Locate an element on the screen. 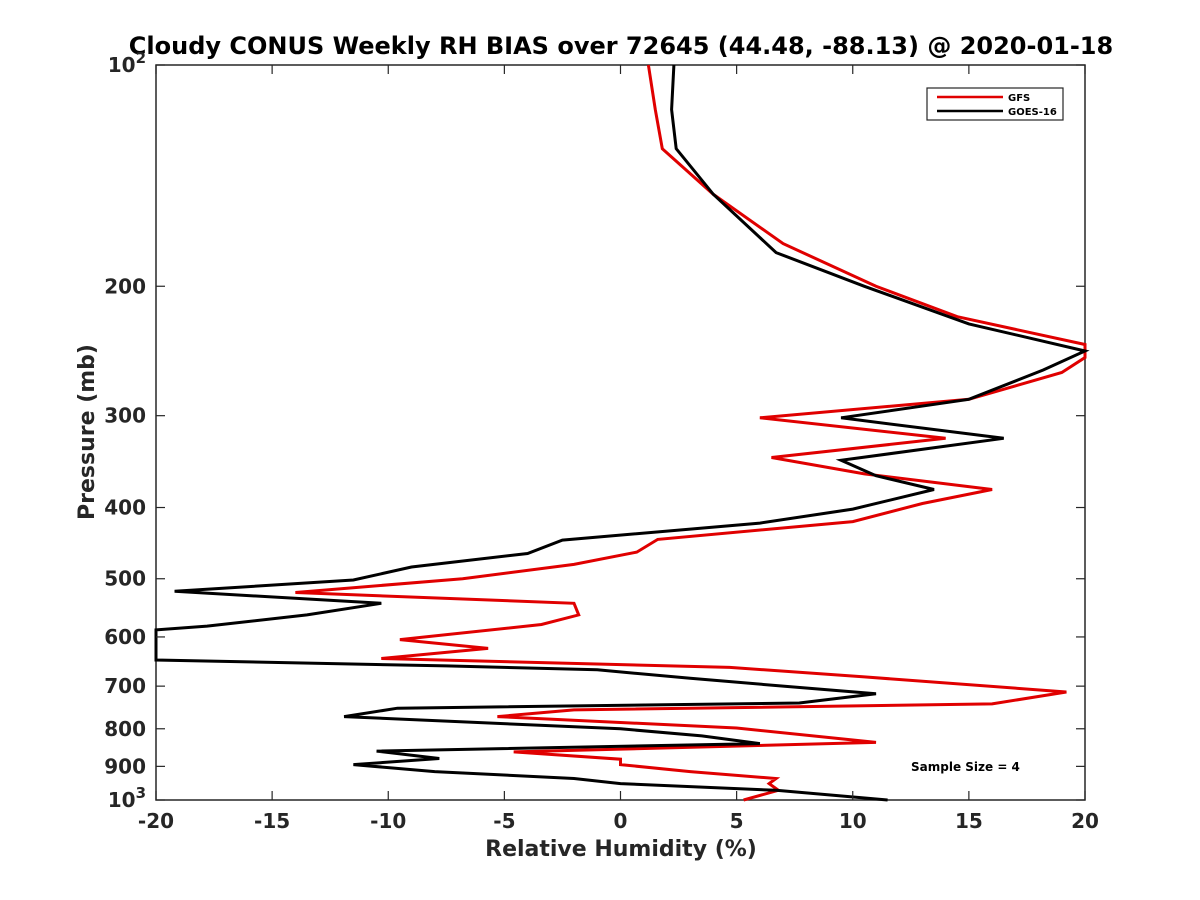  y-tick-label: 10² is located at coordinates (127, 63).